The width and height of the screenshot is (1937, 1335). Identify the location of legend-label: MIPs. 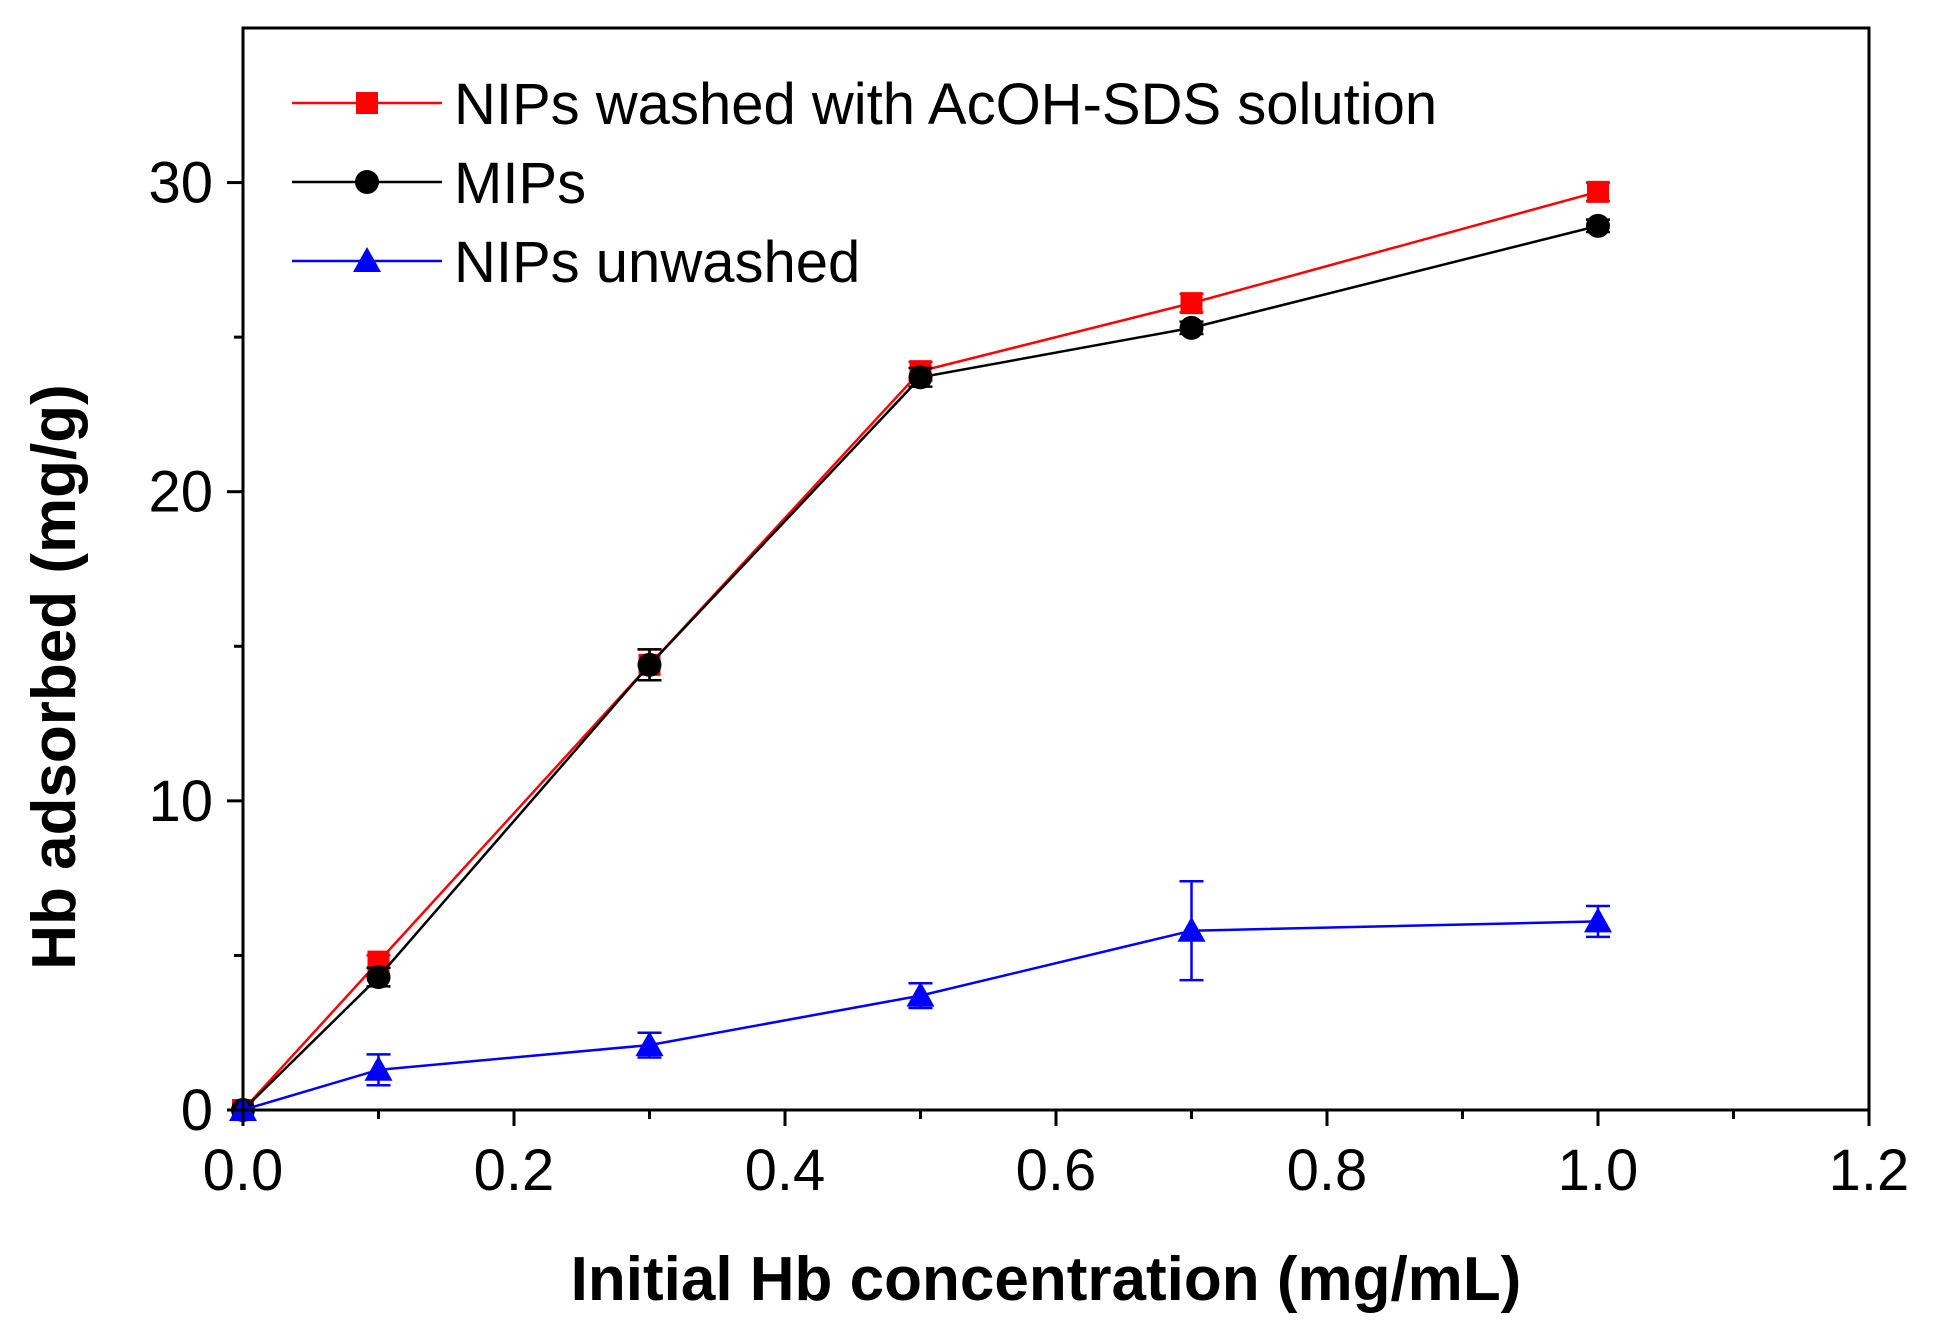
(520, 183).